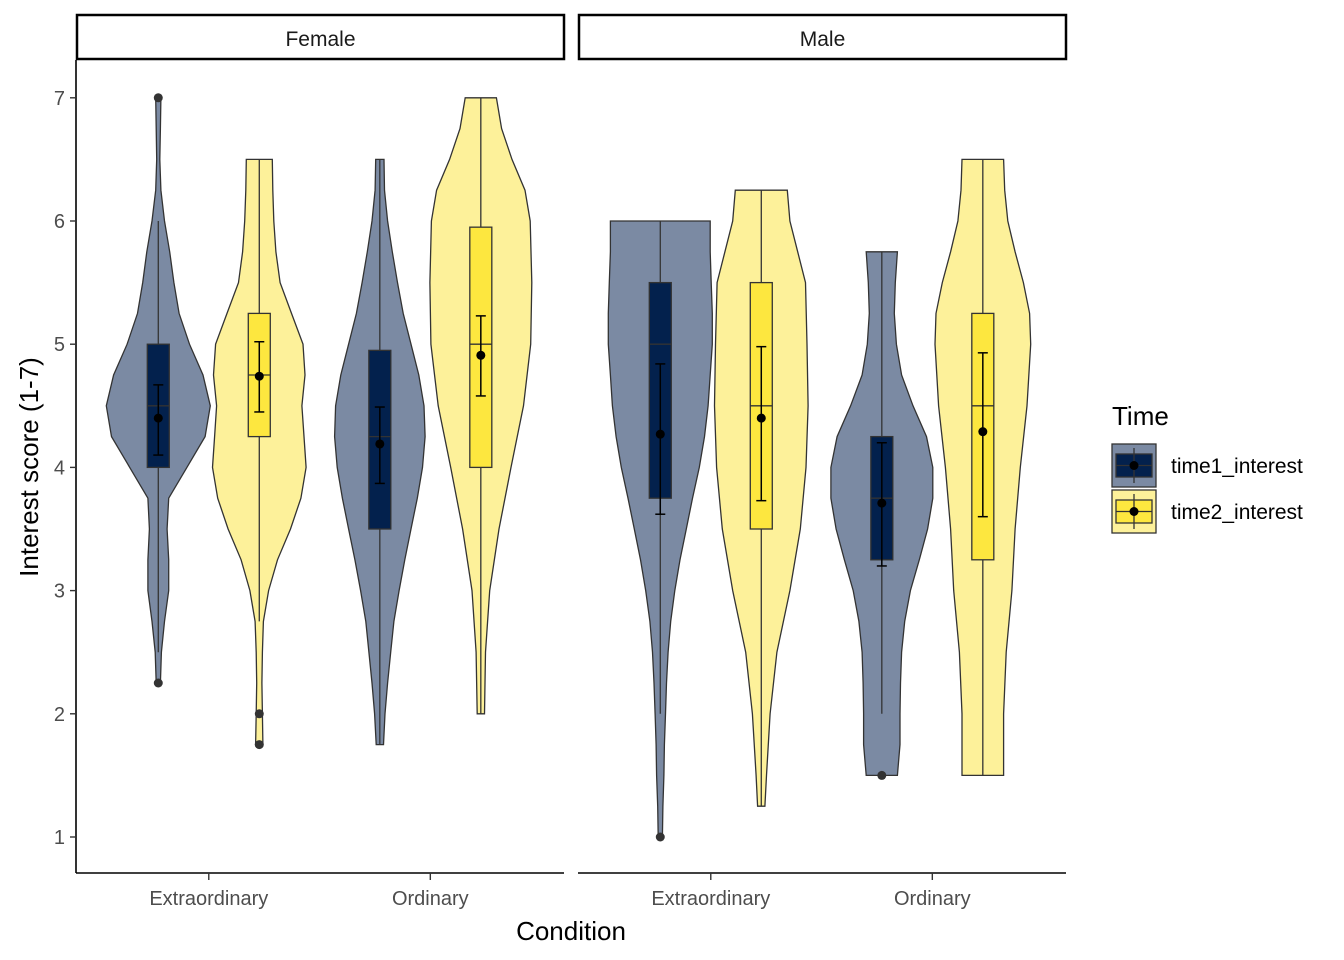 This screenshot has height=960, width=1344. What do you see at coordinates (59, 468) in the screenshot?
I see `y-tick-label: 4` at bounding box center [59, 468].